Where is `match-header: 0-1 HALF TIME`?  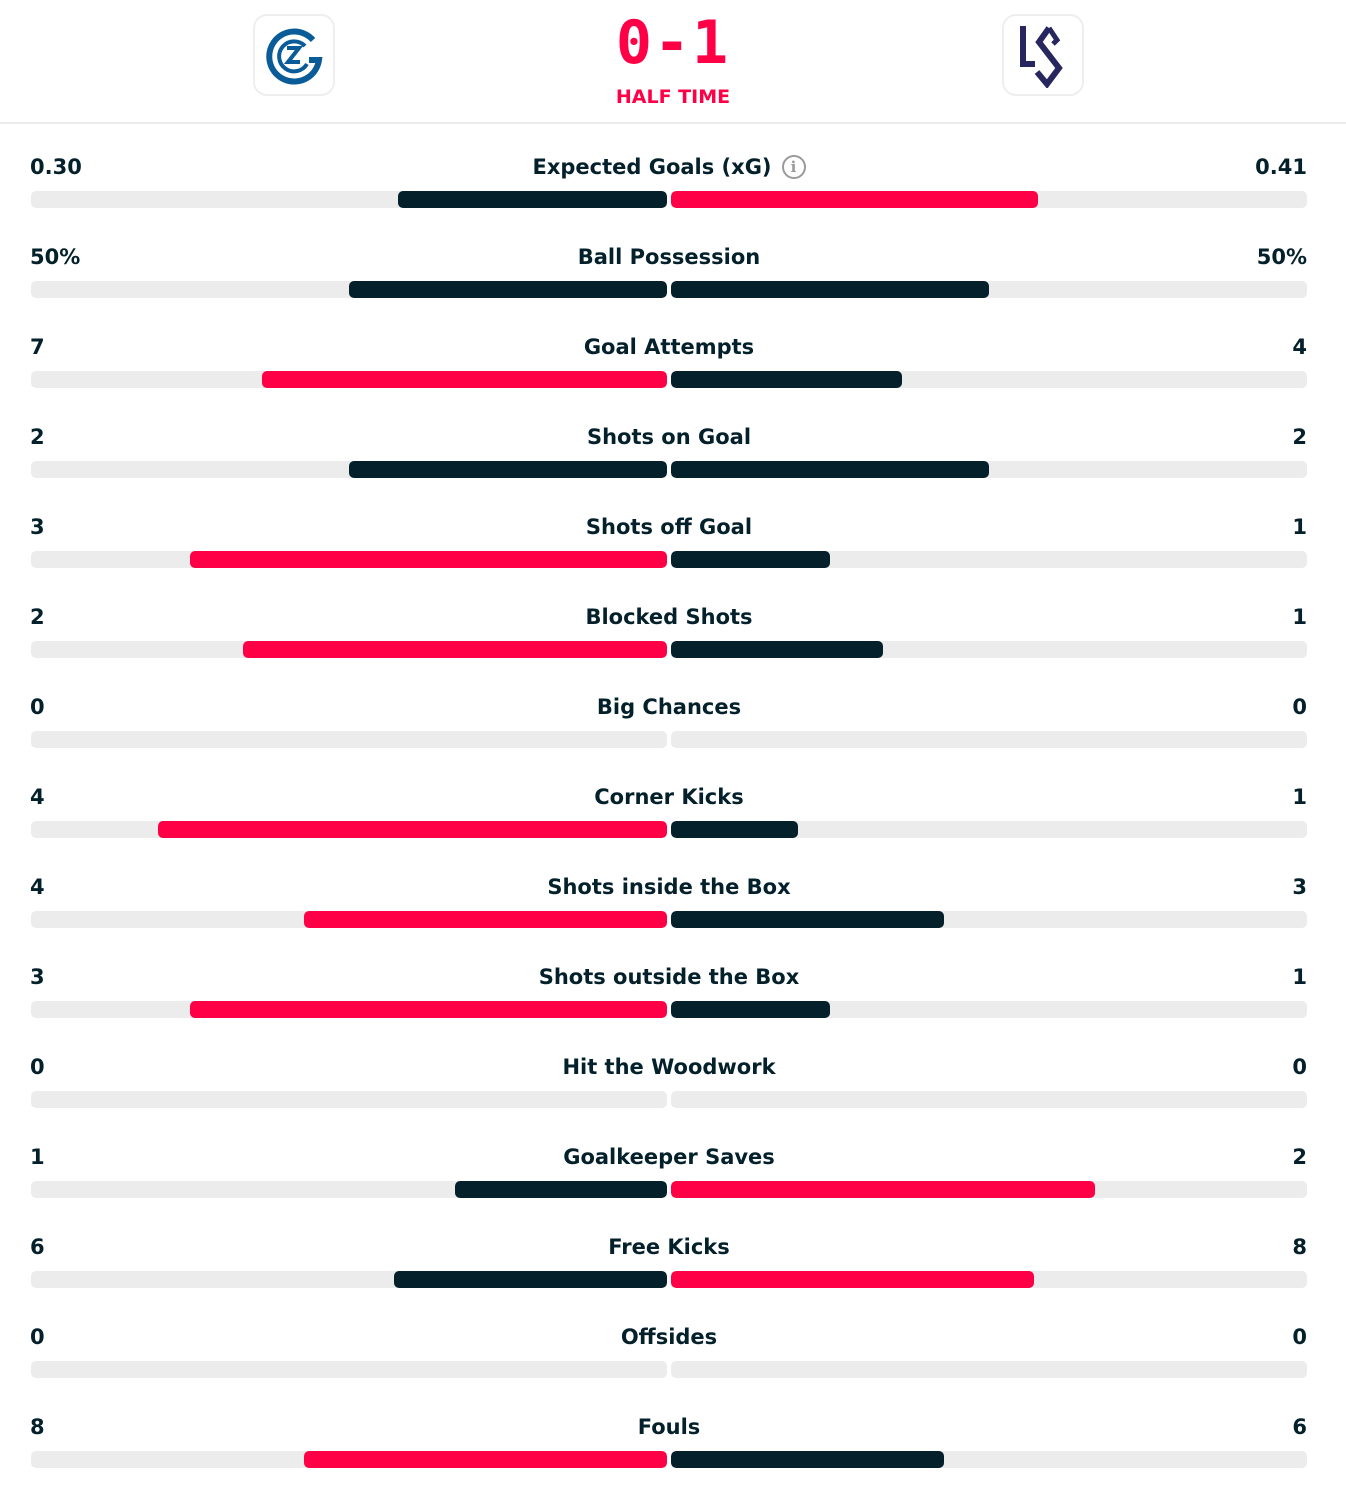
match-header: 0-1 HALF TIME is located at coordinates (673, 62).